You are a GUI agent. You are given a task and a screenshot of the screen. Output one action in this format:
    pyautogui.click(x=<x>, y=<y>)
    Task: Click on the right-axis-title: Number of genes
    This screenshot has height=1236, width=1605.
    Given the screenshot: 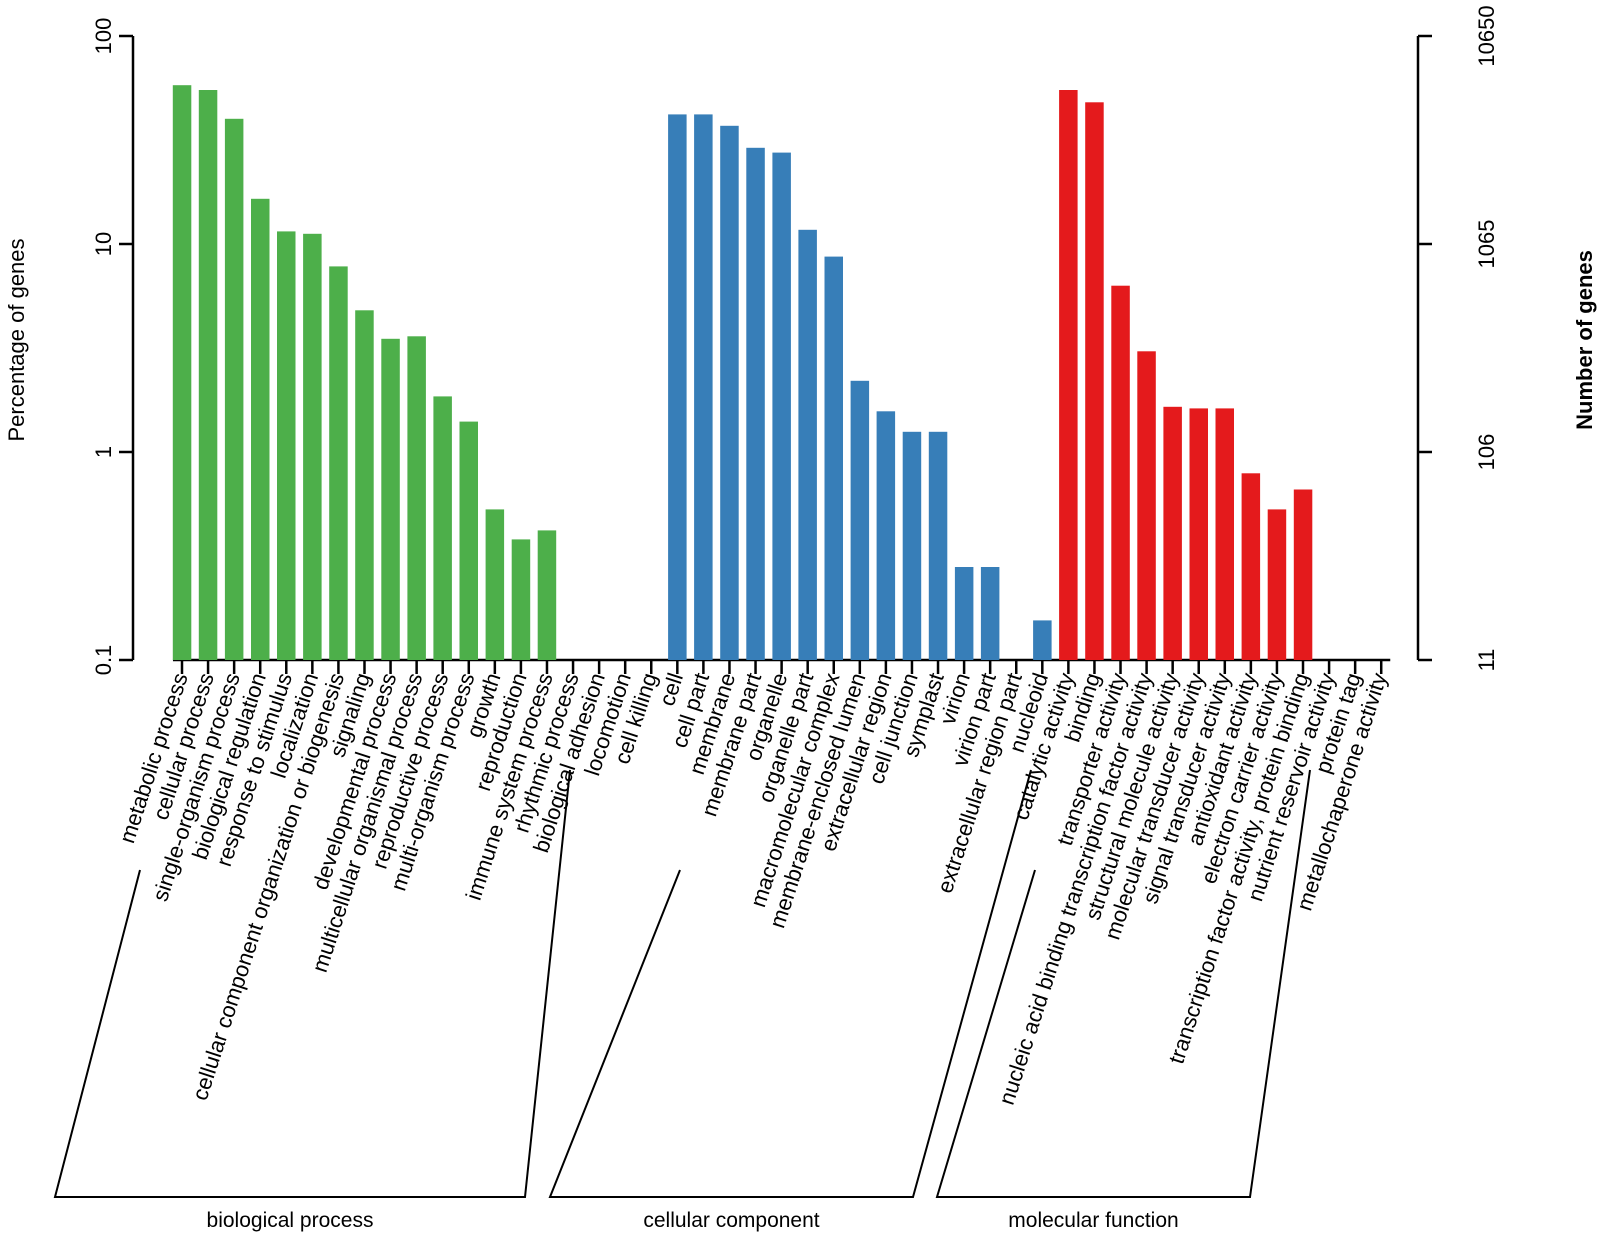 What is the action you would take?
    pyautogui.click(x=1584, y=340)
    